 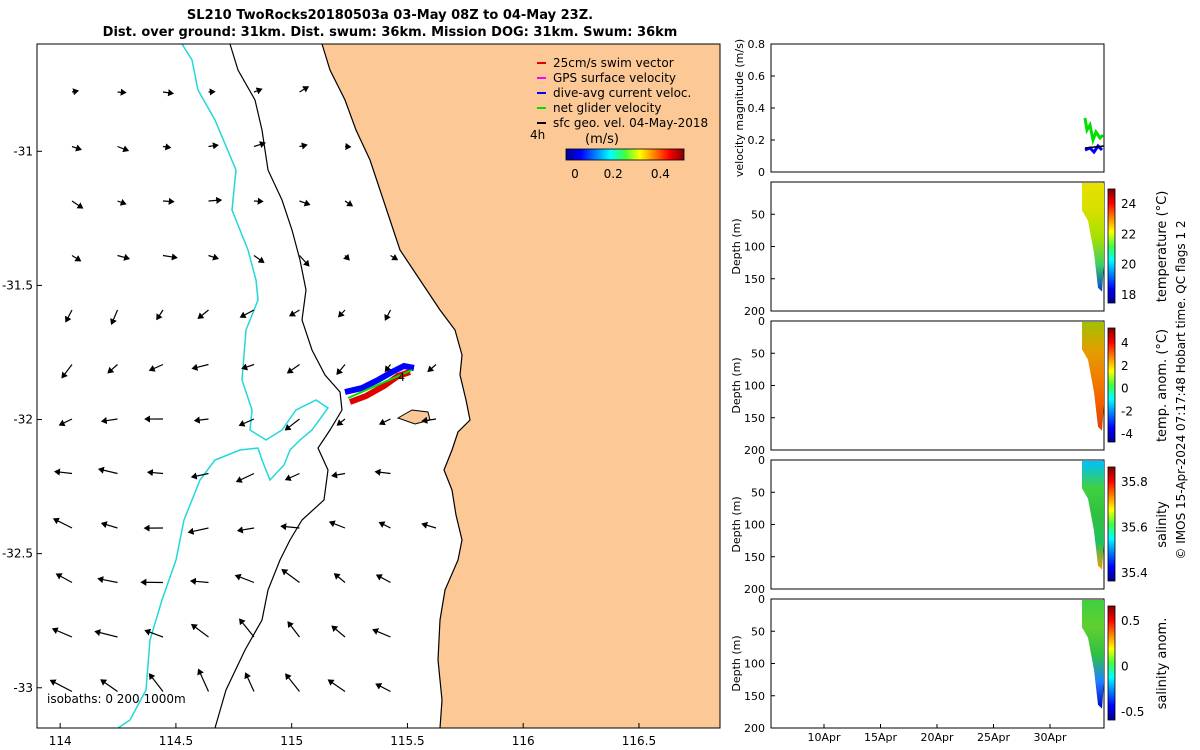 I want to click on map-xtick-label: 116, so click(x=523, y=741).